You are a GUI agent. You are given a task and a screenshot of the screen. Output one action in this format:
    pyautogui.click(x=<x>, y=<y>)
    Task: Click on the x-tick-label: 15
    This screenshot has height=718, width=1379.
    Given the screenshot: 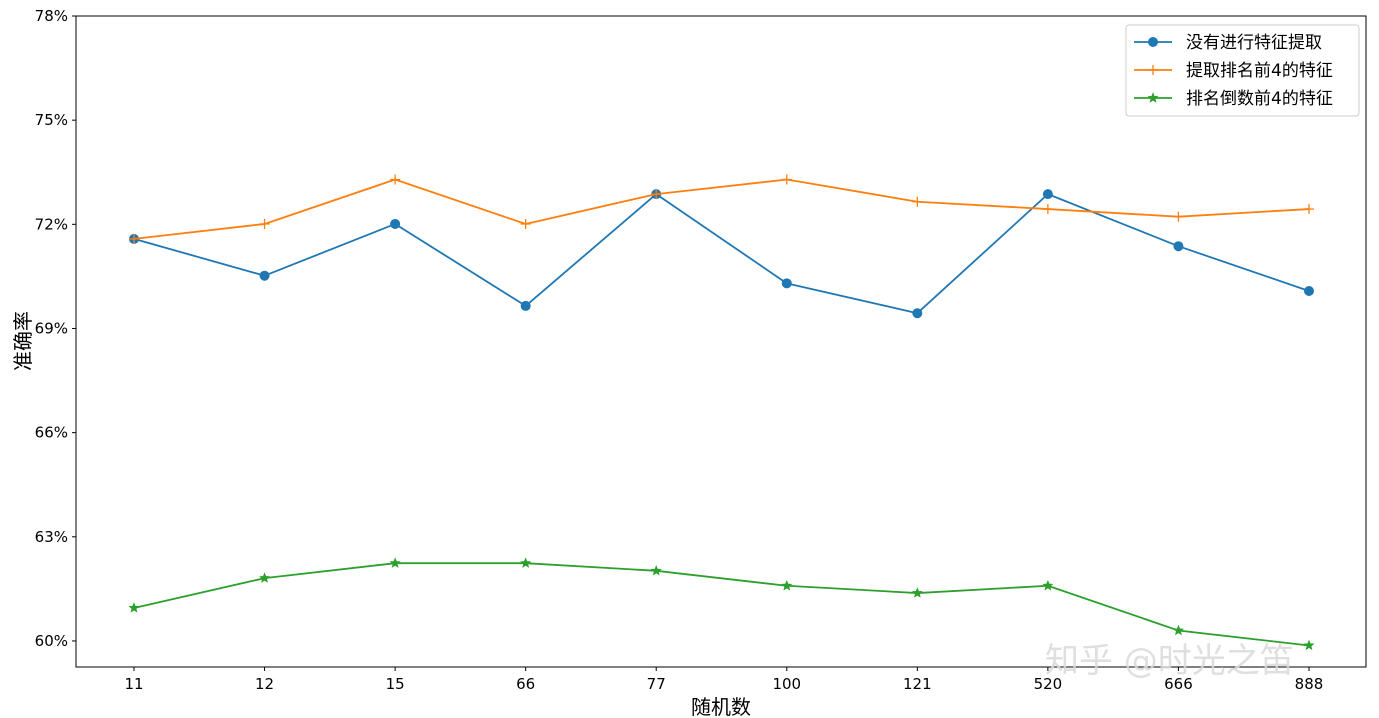 What is the action you would take?
    pyautogui.click(x=395, y=684)
    